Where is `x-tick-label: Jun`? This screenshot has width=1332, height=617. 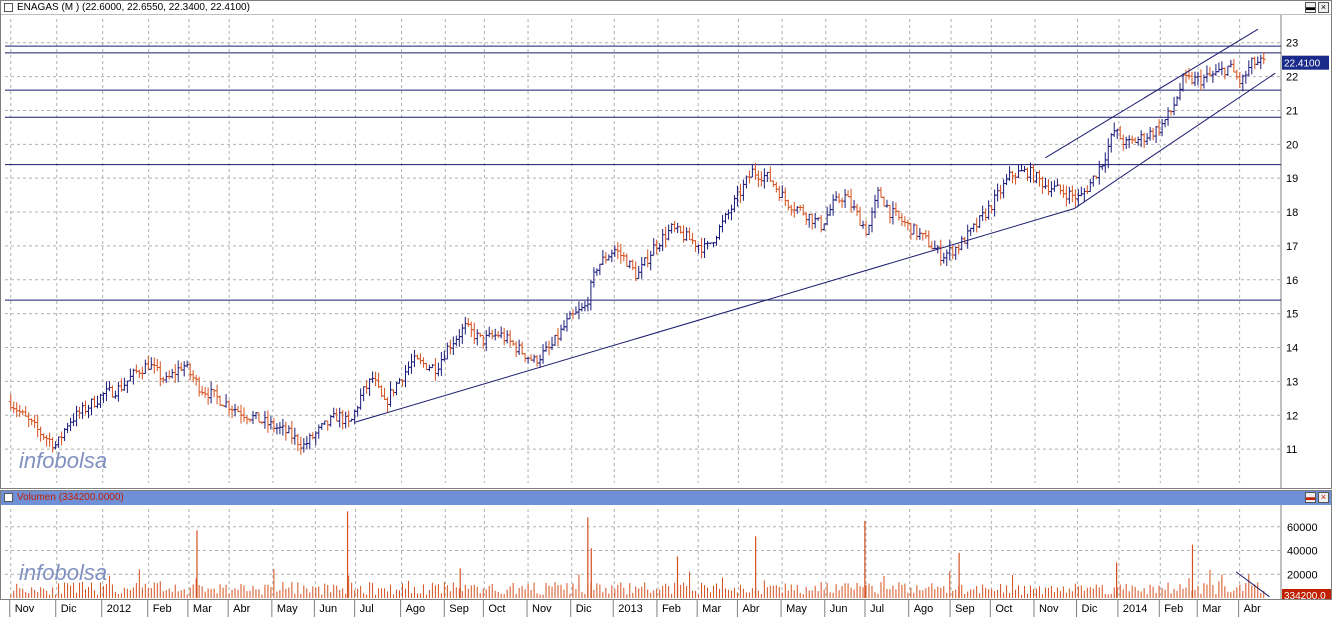 x-tick-label: Jun is located at coordinates (328, 609).